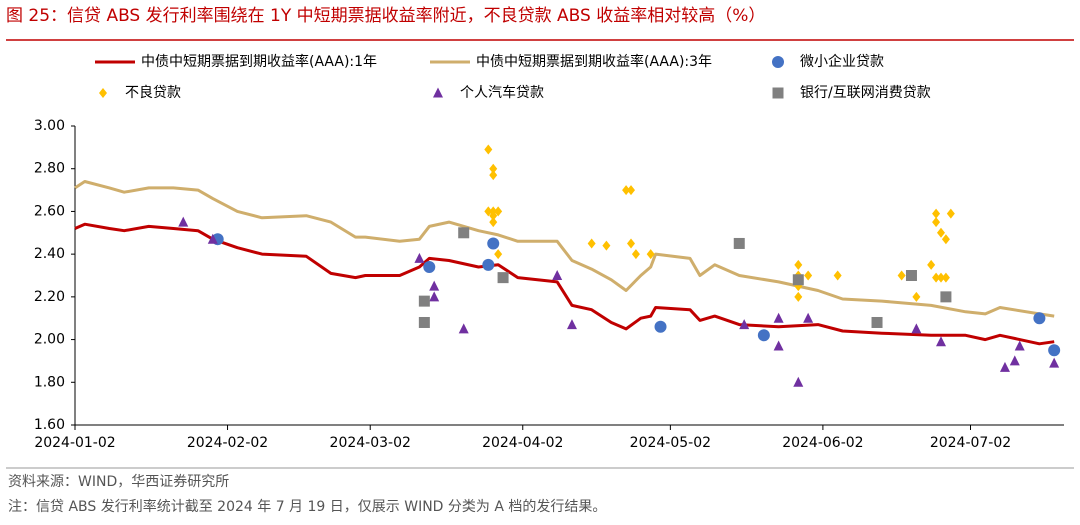 The height and width of the screenshot is (525, 1080). I want to click on y-tick-label: 1.60, so click(49, 425).